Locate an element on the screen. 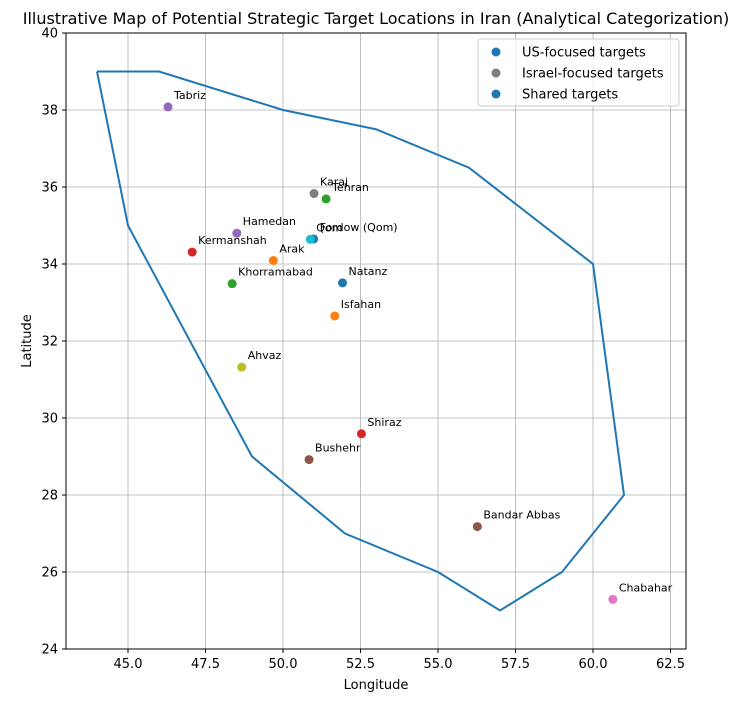 Image resolution: width=752 pixels, height=701 pixels. x-tick-label: 50.0 is located at coordinates (283, 664).